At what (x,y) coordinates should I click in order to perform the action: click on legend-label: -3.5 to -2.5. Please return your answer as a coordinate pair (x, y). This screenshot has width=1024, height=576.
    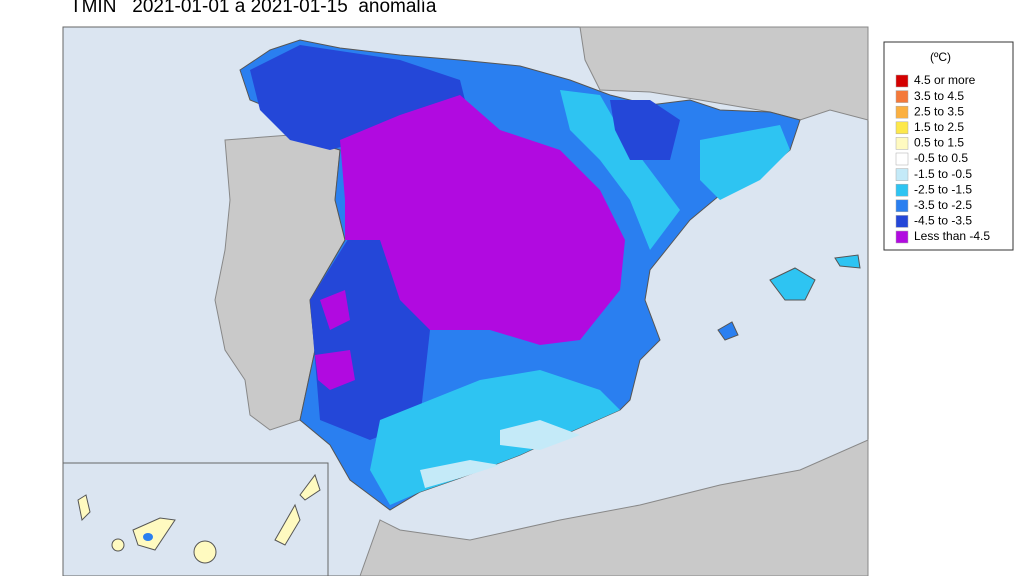
    Looking at the image, I should click on (943, 205).